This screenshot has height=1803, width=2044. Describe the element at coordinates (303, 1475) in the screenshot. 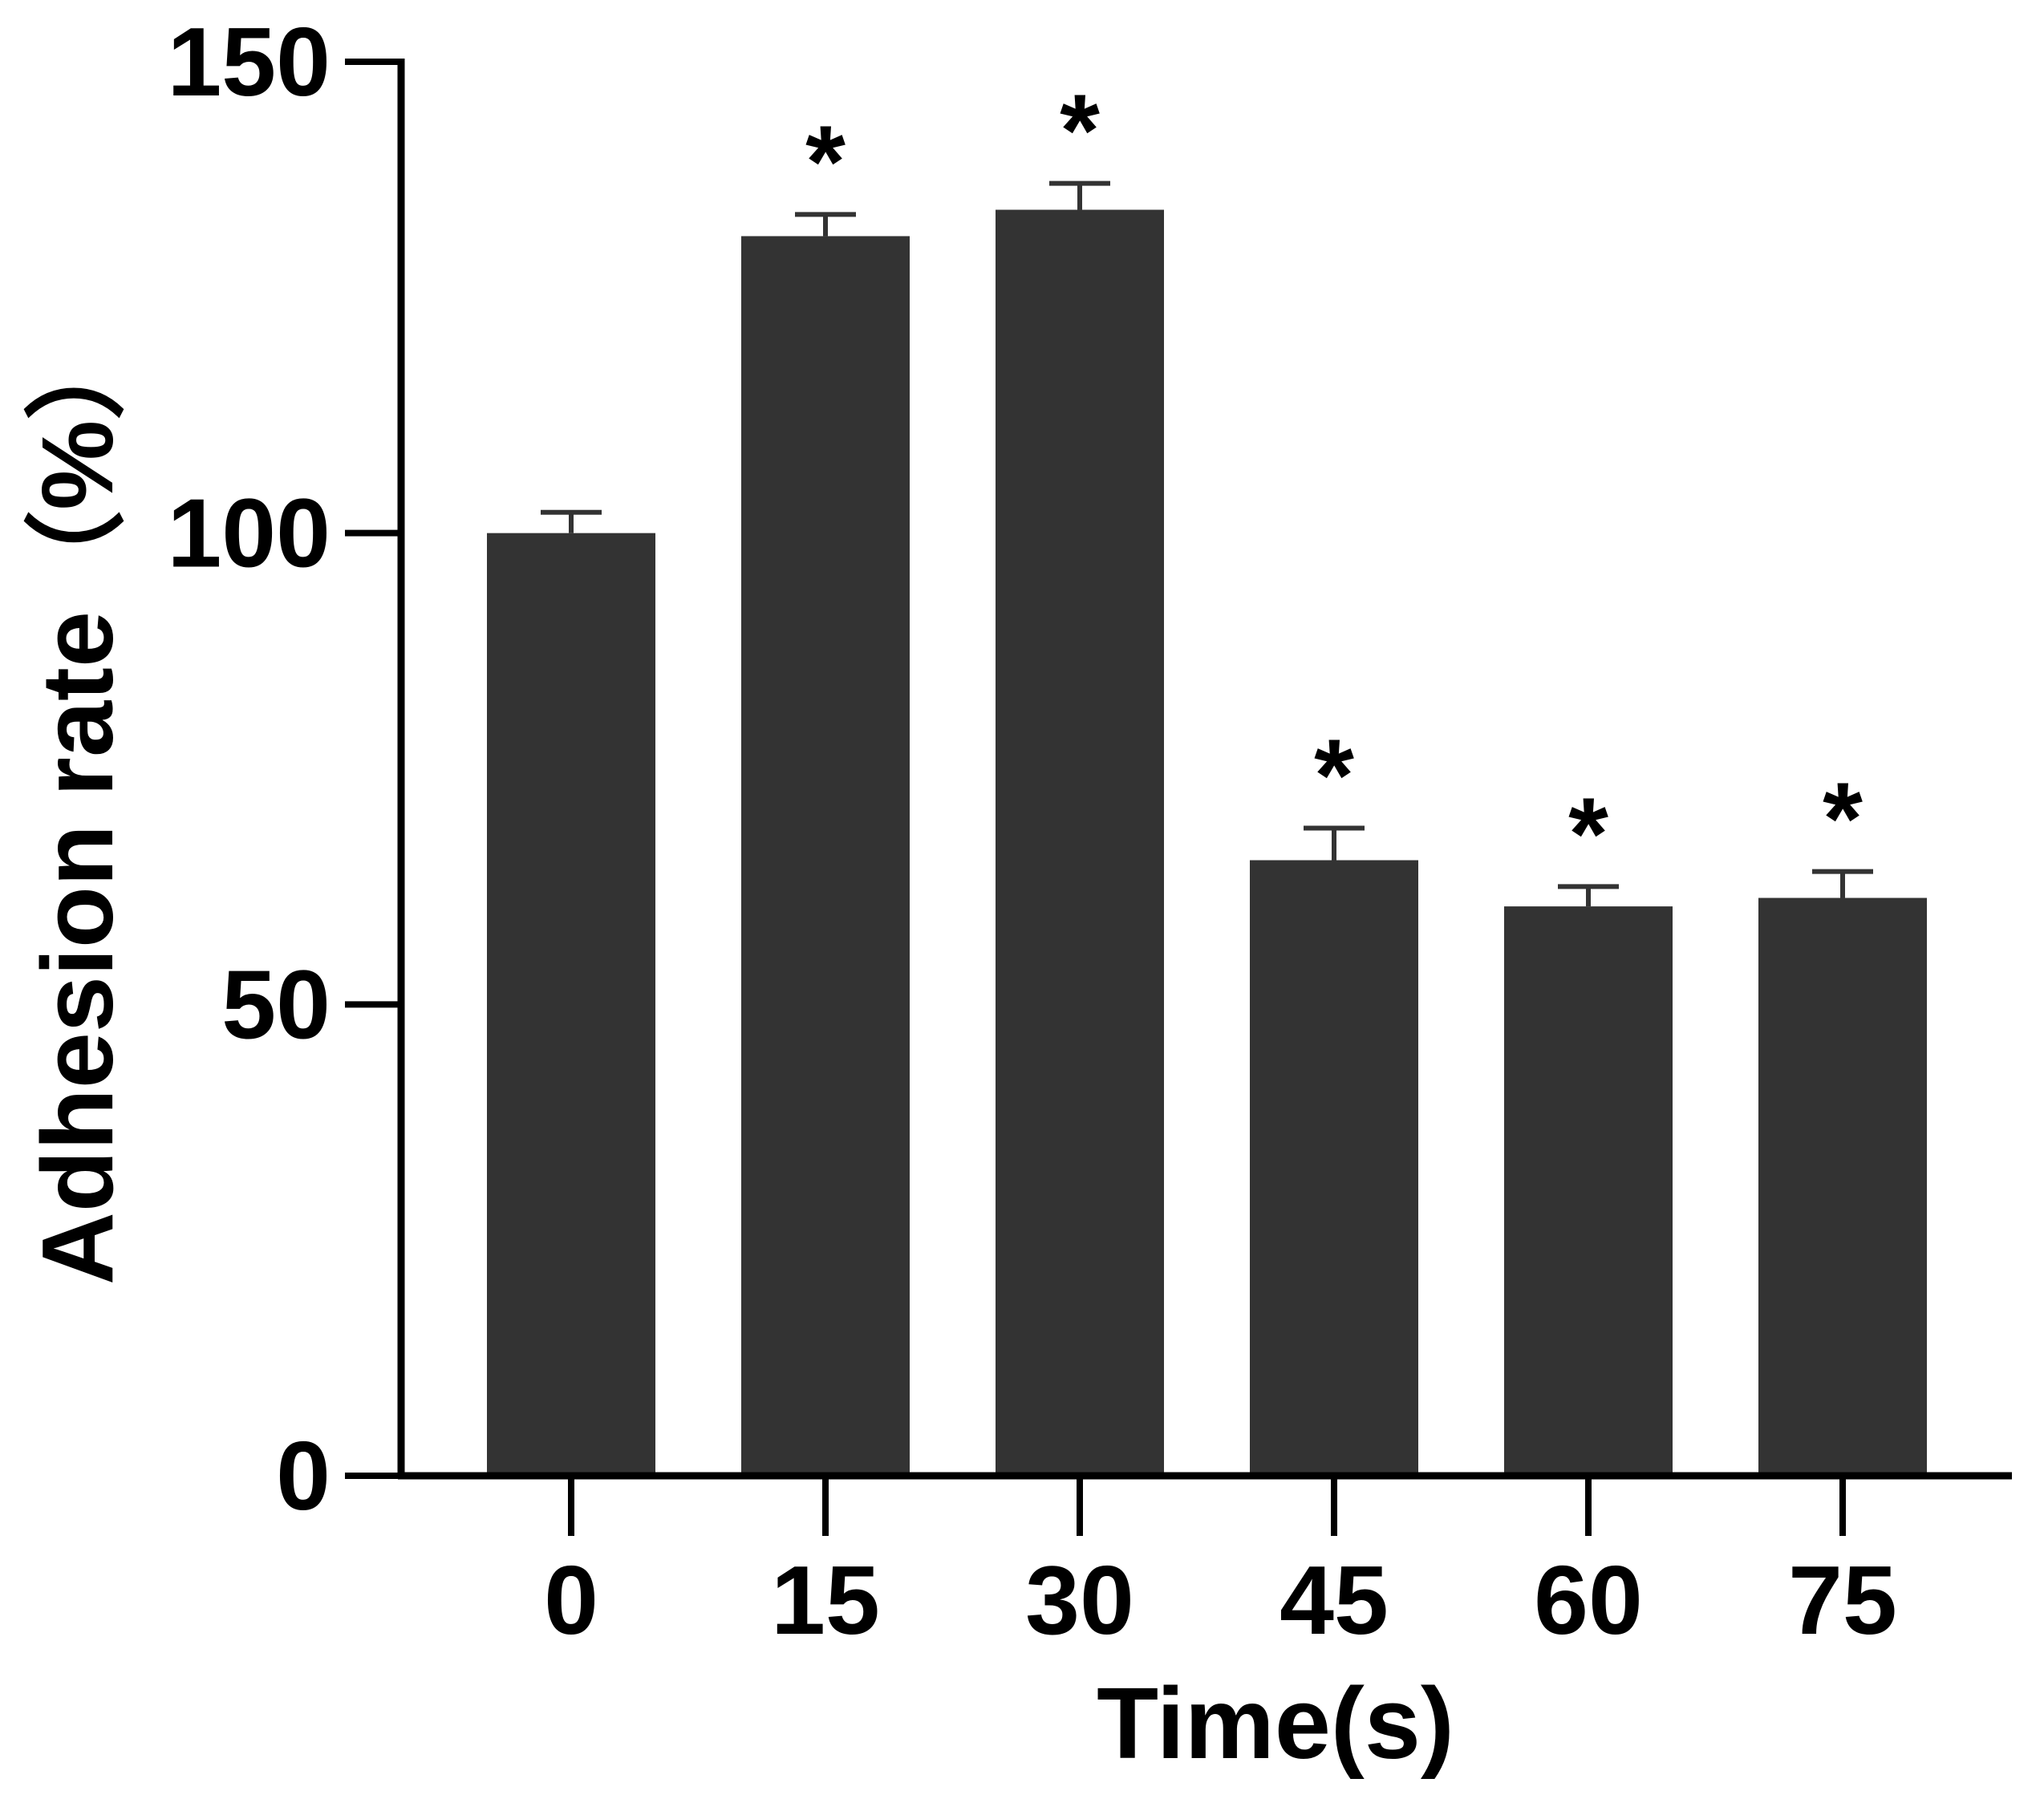

I see `y-tick-label: 0` at that location.